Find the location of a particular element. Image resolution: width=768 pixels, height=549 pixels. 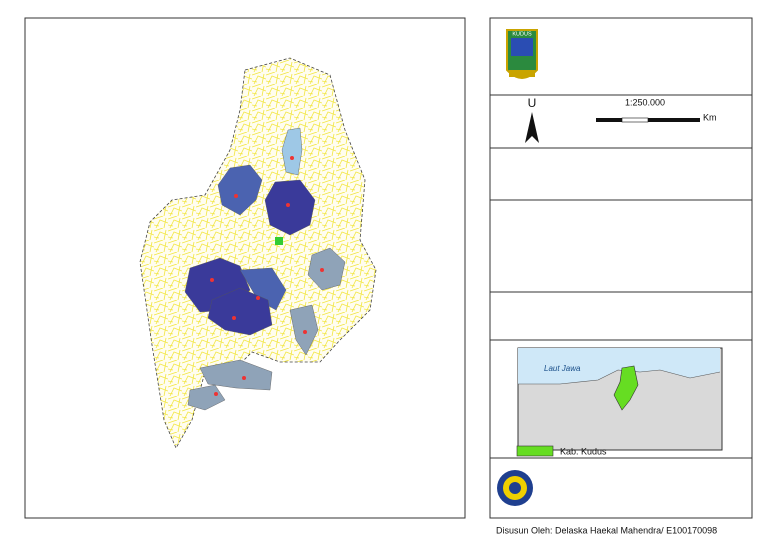

scale-unit: Km is located at coordinates (710, 117).